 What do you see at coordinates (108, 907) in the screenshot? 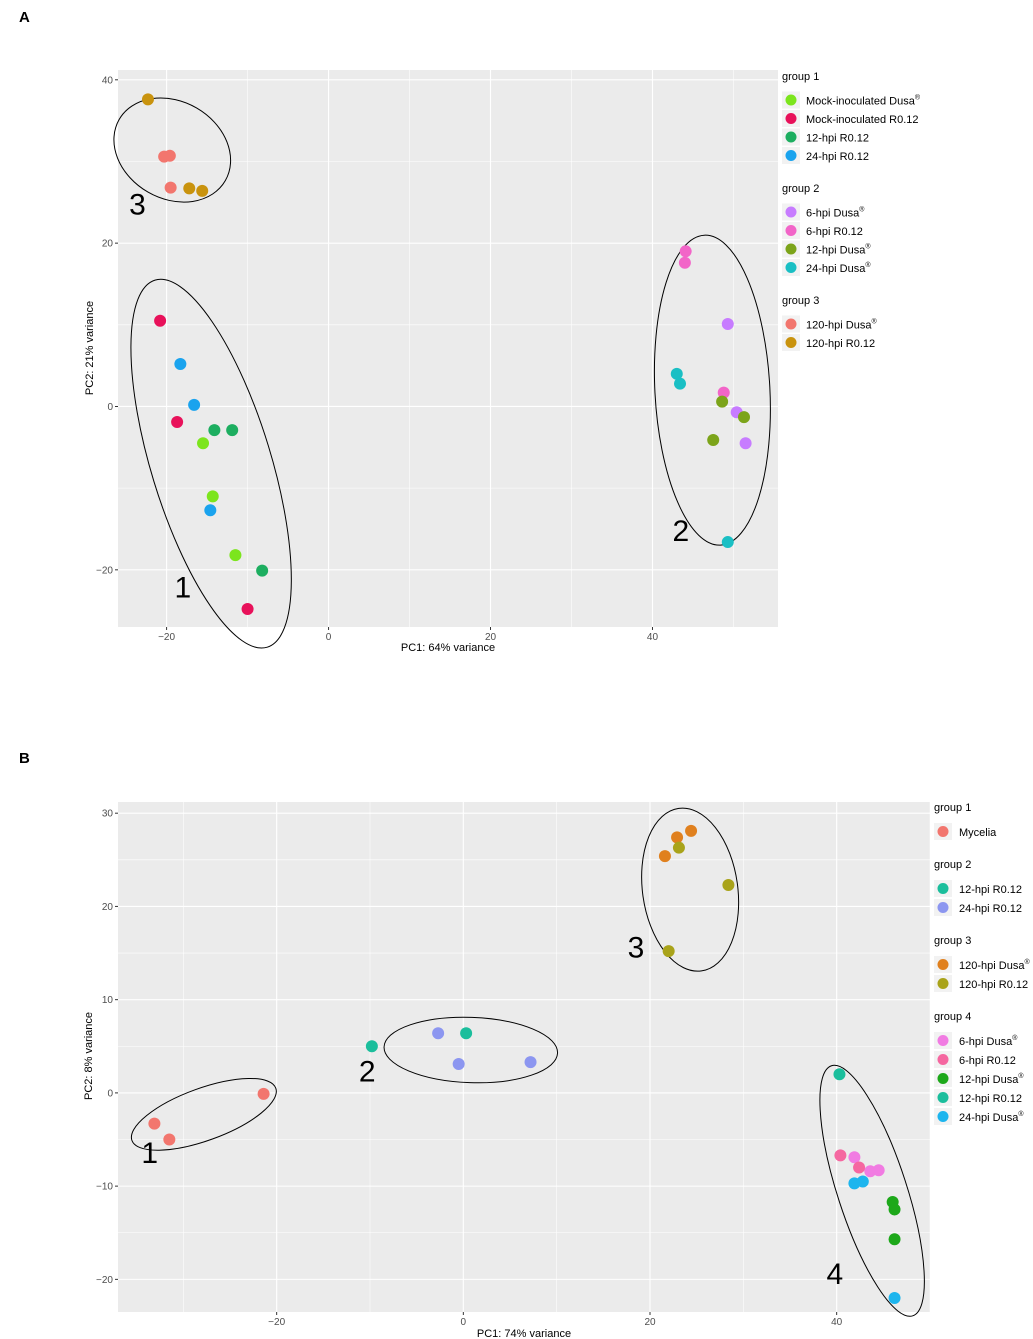
I see `y-tick-label: 20` at bounding box center [108, 907].